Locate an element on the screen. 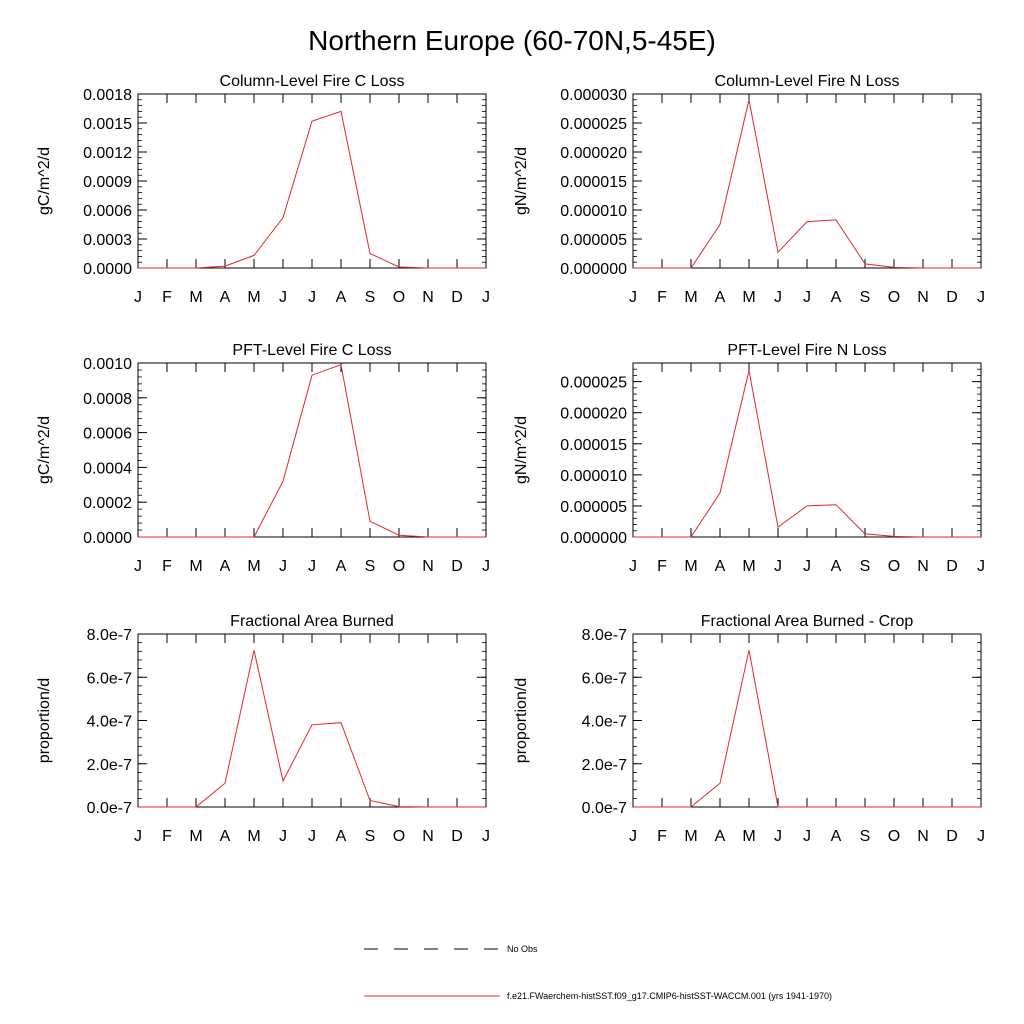 The height and width of the screenshot is (1024, 1024). panel-title: Fractional Area Burned is located at coordinates (312, 621).